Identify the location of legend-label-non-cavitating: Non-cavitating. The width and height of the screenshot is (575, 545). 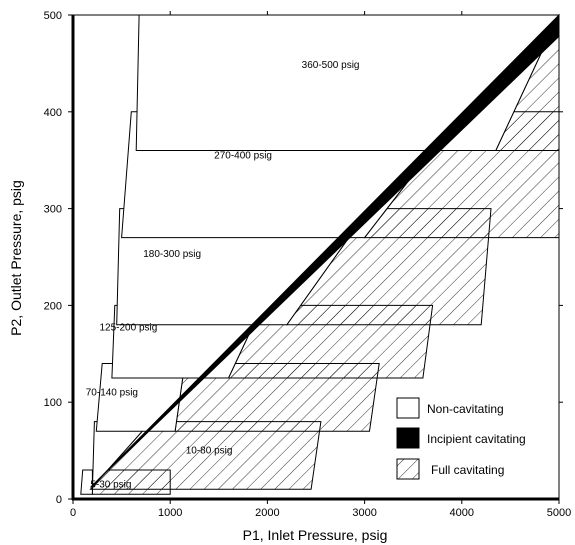
(465, 409).